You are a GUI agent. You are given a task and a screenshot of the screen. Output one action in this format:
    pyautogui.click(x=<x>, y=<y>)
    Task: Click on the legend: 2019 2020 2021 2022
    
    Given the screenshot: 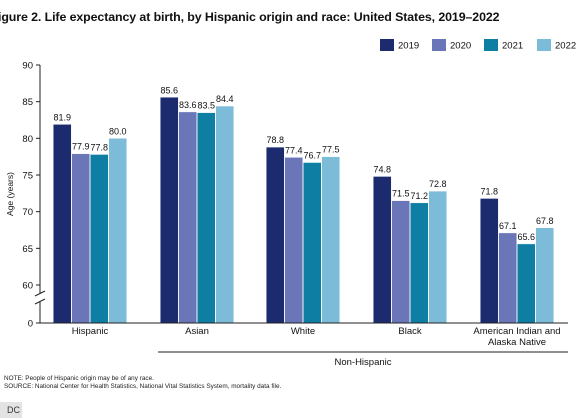 What is the action you would take?
    pyautogui.click(x=478, y=45)
    